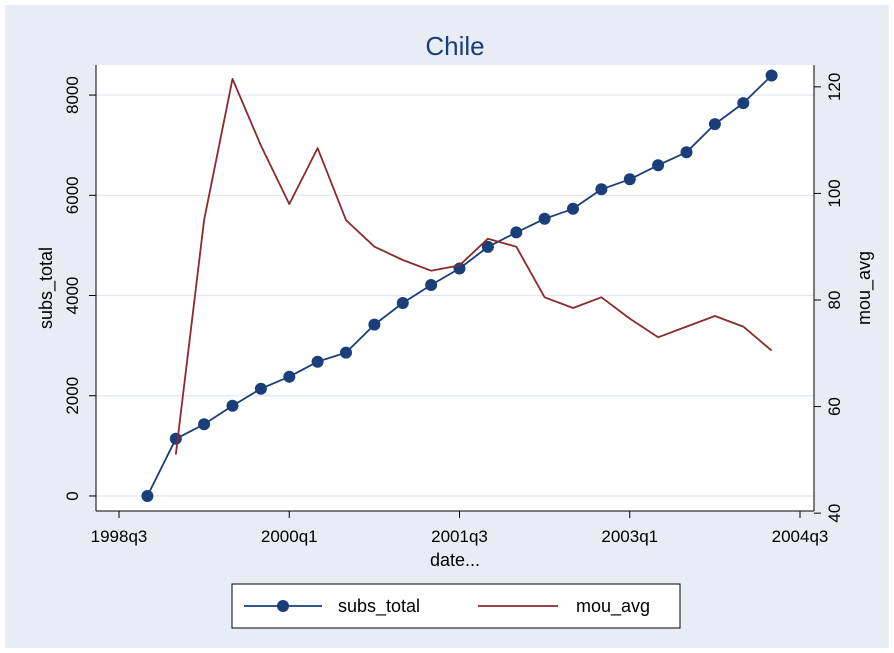 Image resolution: width=894 pixels, height=653 pixels. Describe the element at coordinates (283, 606) in the screenshot. I see `legend-subs-total-marker` at that location.